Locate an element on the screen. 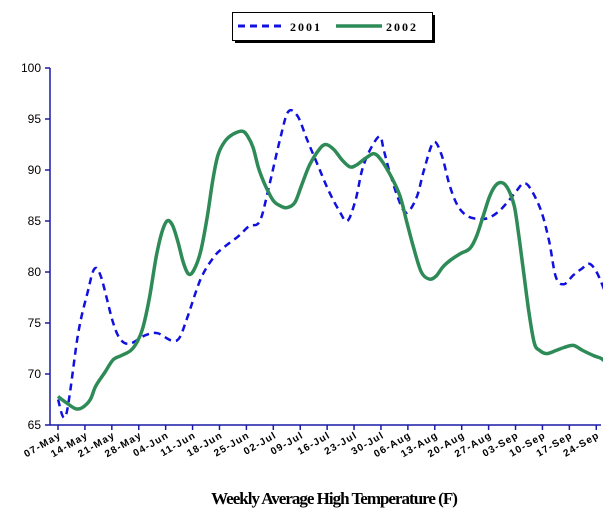 The width and height of the screenshot is (603, 510). y-tick-label: 85 is located at coordinates (35, 221).